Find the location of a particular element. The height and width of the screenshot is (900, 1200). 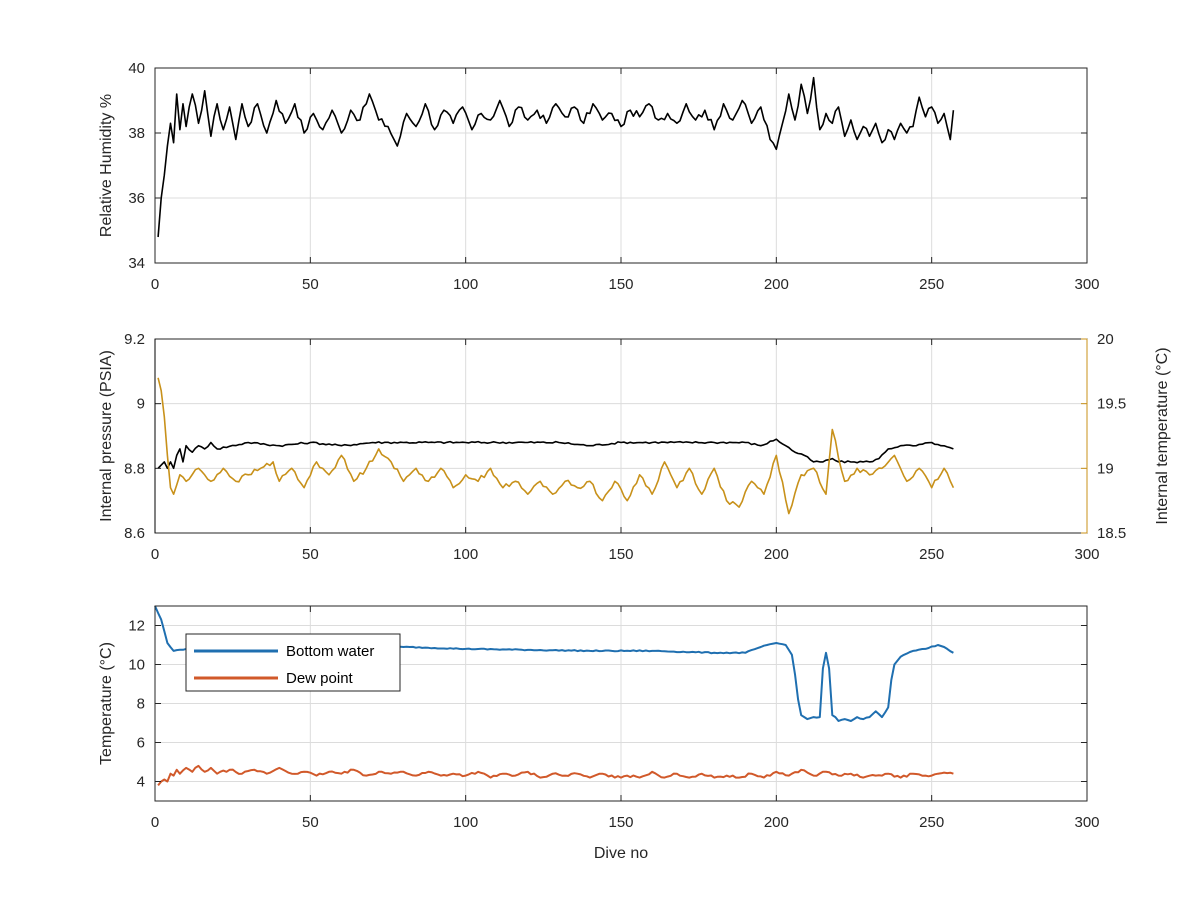

y-tick-label: 34 is located at coordinates (136, 263).